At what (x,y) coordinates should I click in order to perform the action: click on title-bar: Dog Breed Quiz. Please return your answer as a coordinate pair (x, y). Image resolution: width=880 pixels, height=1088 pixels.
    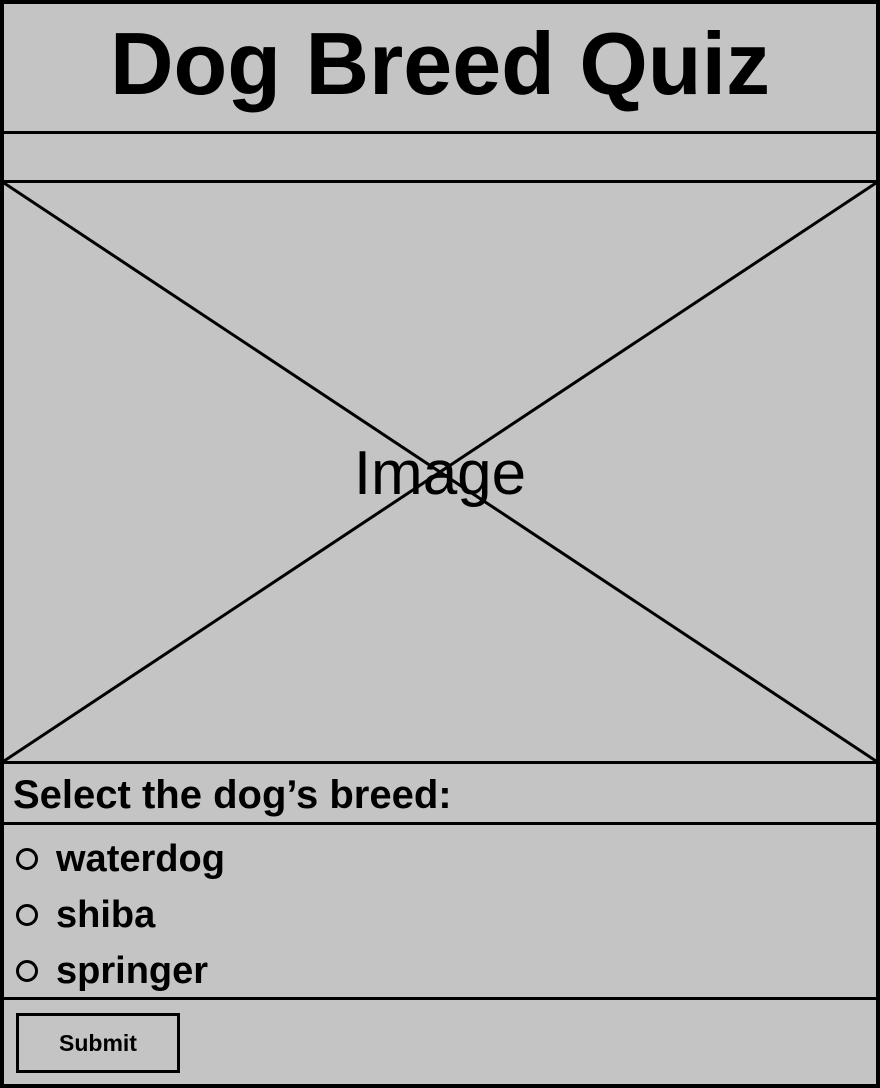
    Looking at the image, I should click on (440, 69).